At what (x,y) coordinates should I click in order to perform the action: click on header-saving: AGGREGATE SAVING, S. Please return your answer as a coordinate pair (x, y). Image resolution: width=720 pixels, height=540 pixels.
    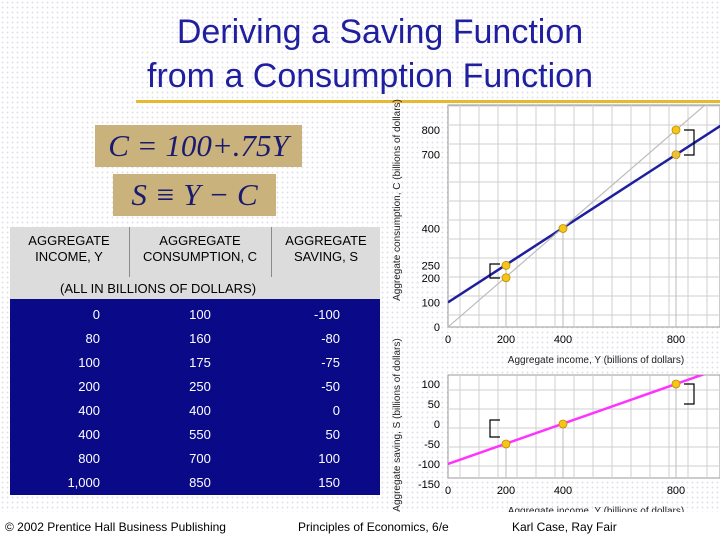
    Looking at the image, I should click on (326, 249).